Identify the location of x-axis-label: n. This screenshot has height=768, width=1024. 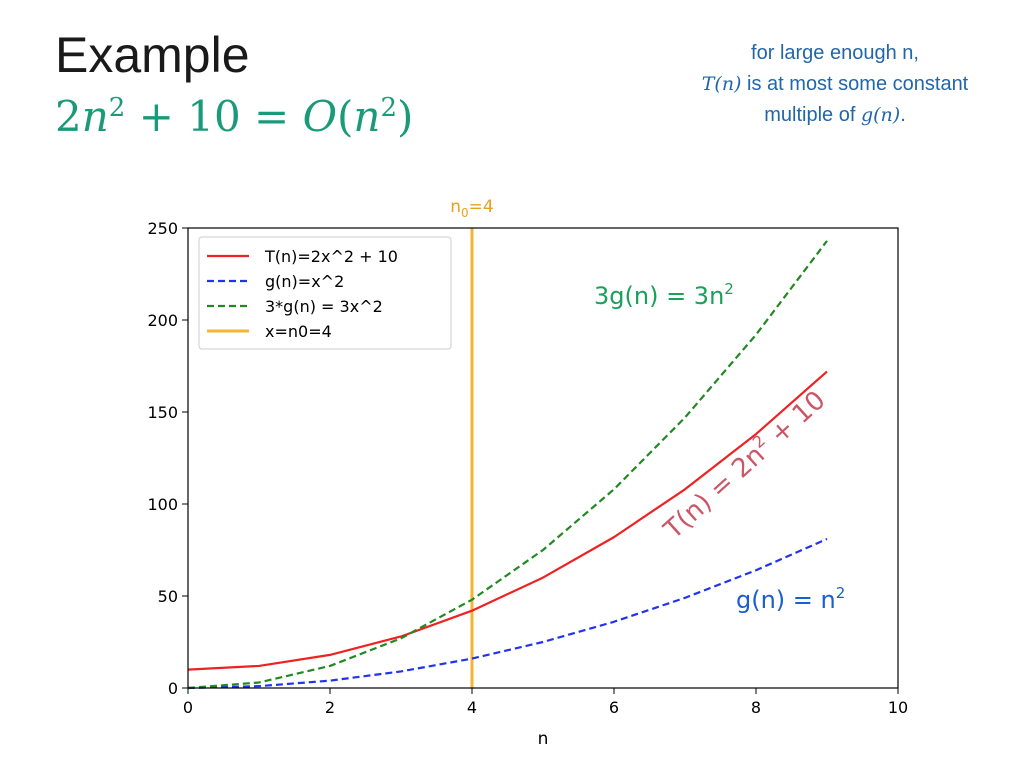
(543, 739).